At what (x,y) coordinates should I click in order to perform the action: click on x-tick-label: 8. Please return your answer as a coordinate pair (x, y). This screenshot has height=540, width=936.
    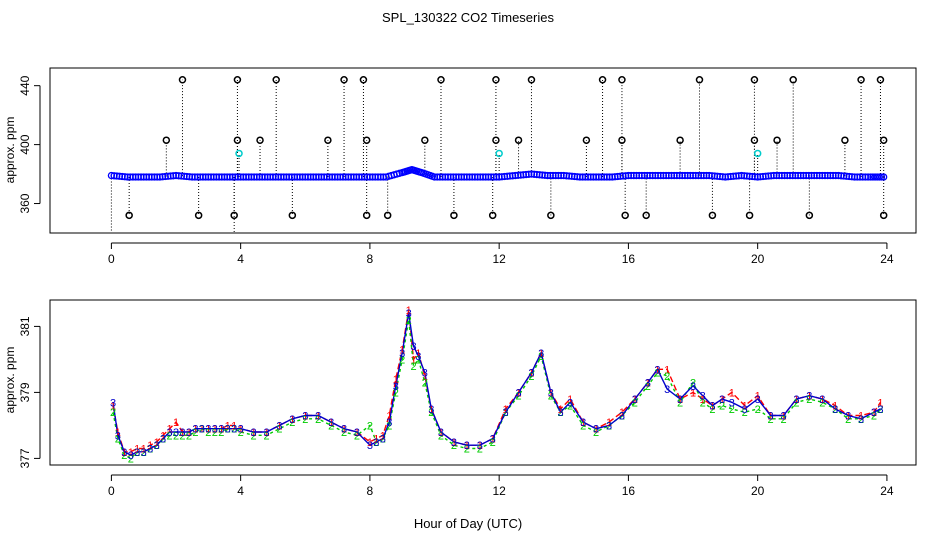
    Looking at the image, I should click on (370, 259).